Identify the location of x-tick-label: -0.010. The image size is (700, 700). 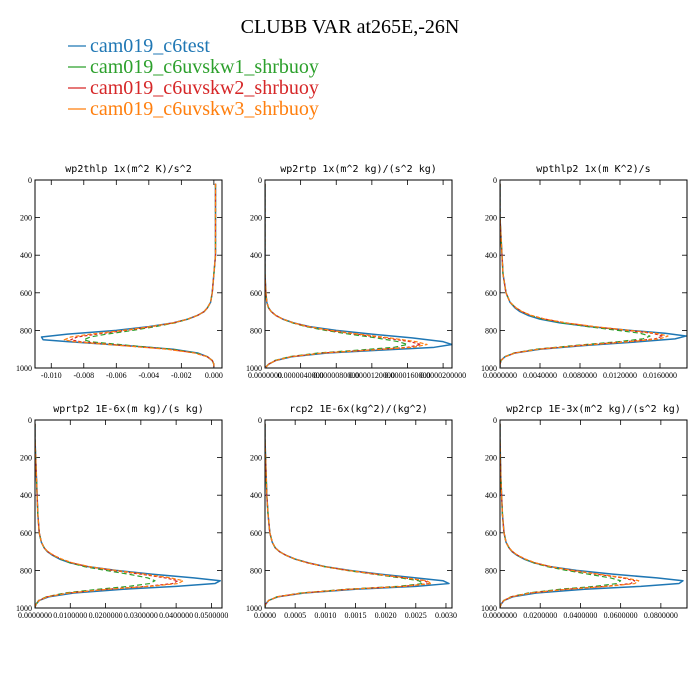
(51, 375).